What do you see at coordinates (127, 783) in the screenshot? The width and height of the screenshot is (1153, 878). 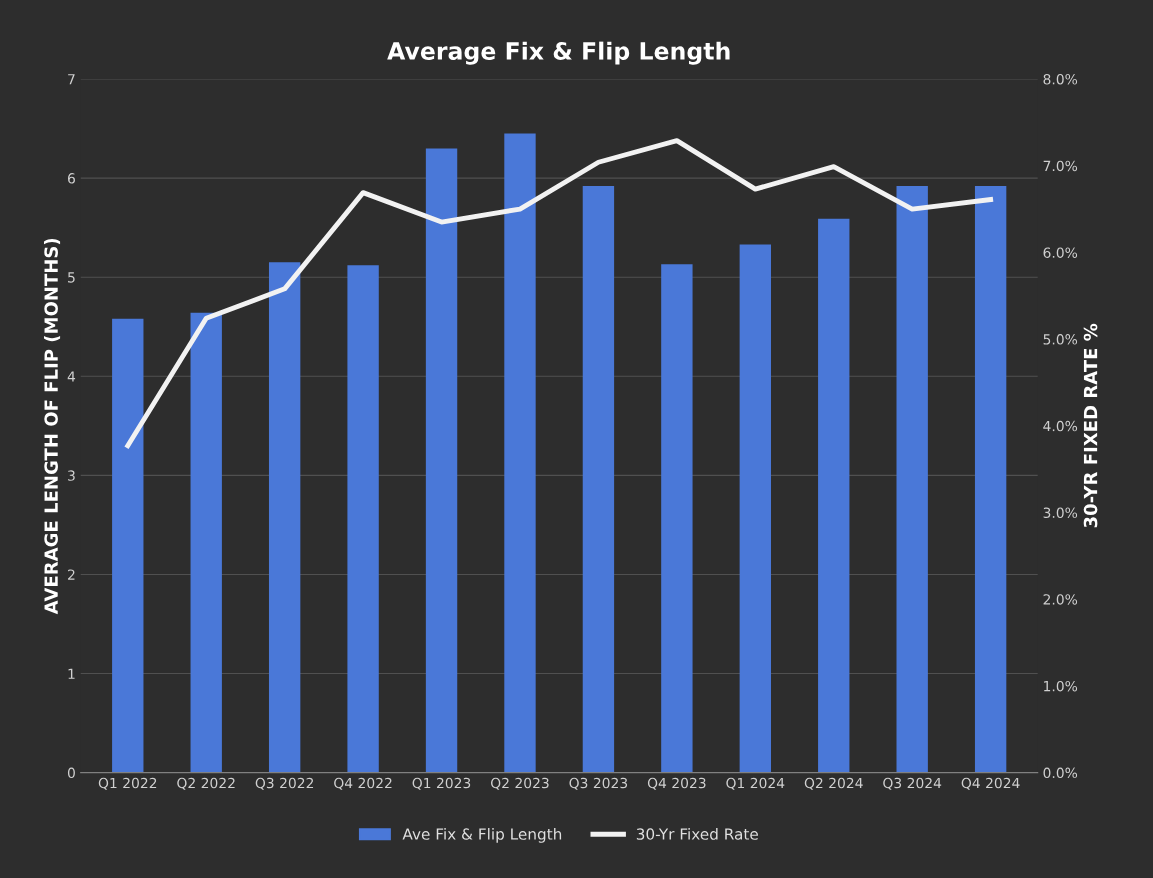 I see `x-tick-label: Q1 2022` at bounding box center [127, 783].